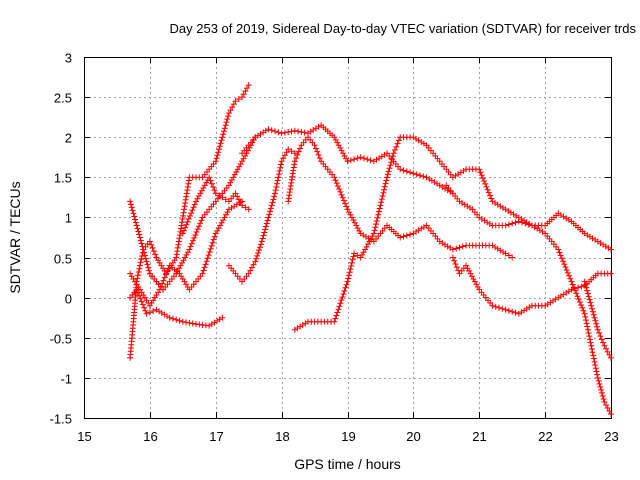 The height and width of the screenshot is (480, 640). Describe the element at coordinates (282, 436) in the screenshot. I see `x-tick-label: 18` at that location.